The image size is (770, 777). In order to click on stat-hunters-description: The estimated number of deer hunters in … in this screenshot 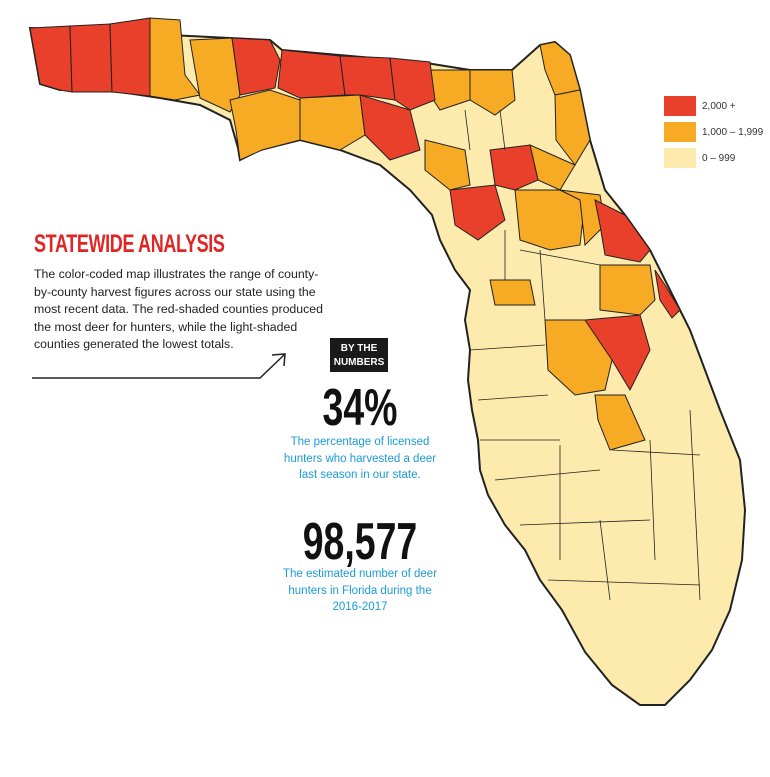, I will do `click(360, 590)`.